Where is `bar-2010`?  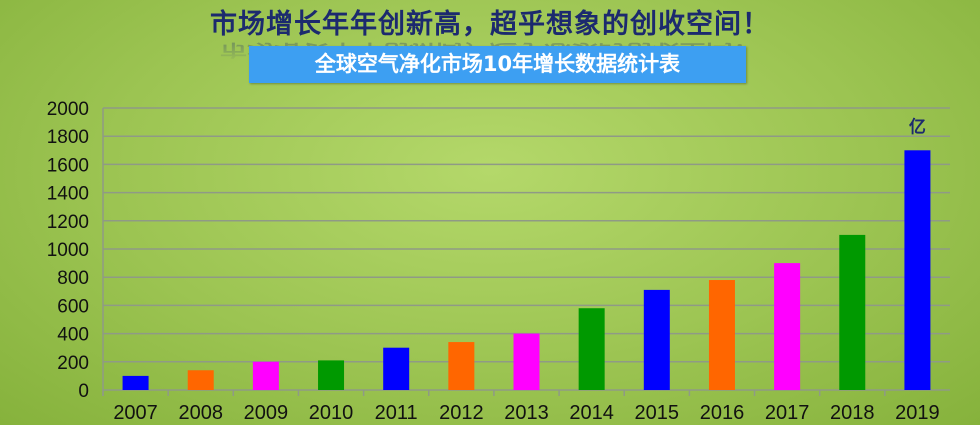 bar-2010 is located at coordinates (331, 375).